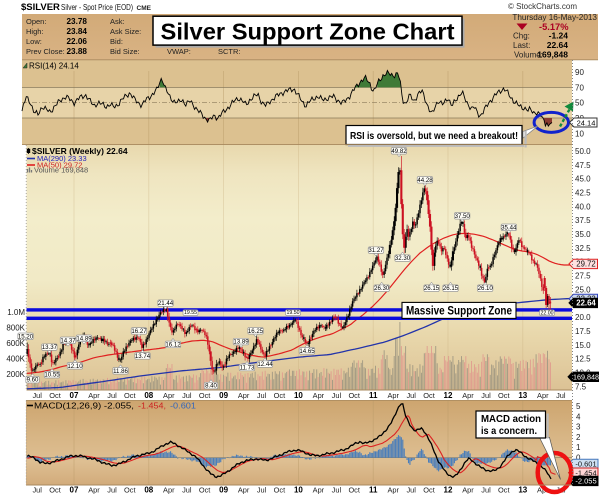 The width and height of the screenshot is (600, 495). What do you see at coordinates (583, 331) in the screenshot?
I see `svg-text: 17.5` at bounding box center [583, 331].